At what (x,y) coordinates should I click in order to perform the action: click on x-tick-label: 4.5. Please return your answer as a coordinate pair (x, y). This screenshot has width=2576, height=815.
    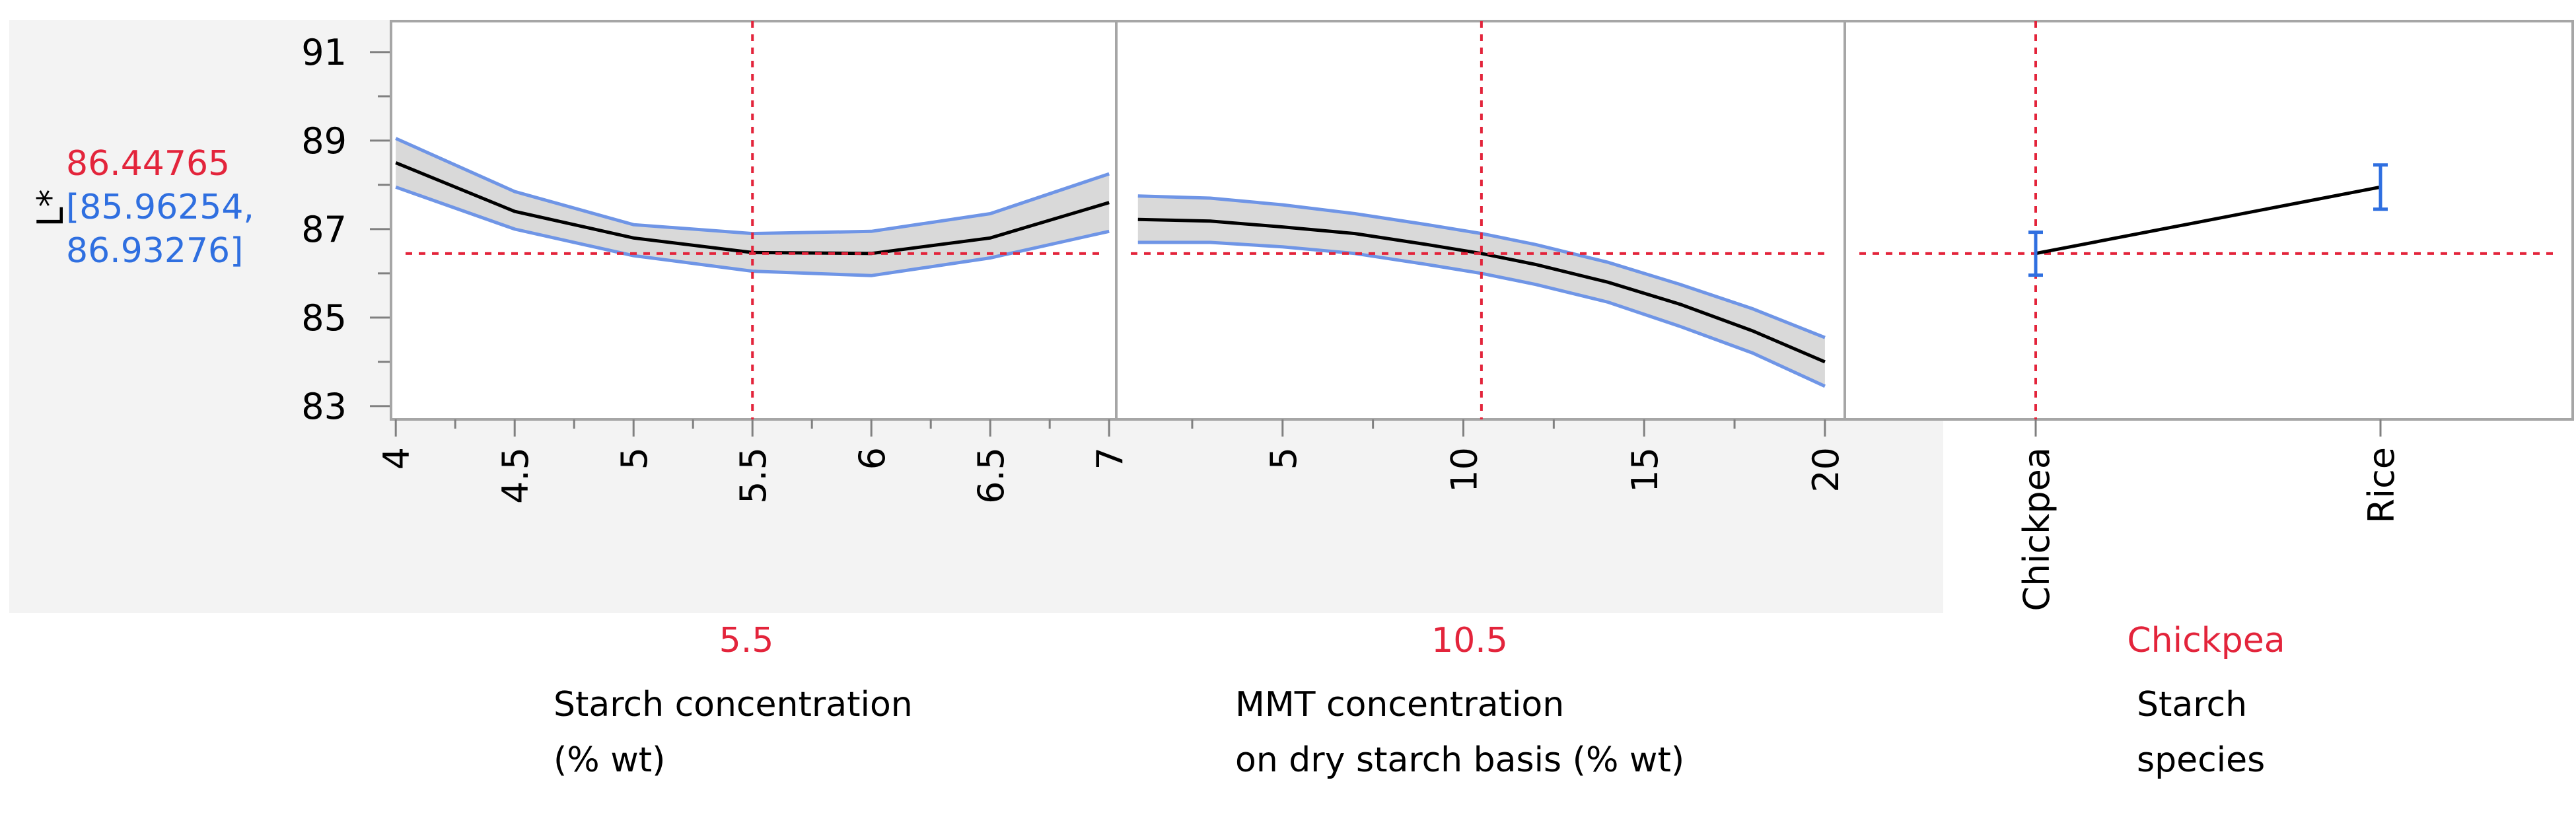
    Looking at the image, I should click on (515, 476).